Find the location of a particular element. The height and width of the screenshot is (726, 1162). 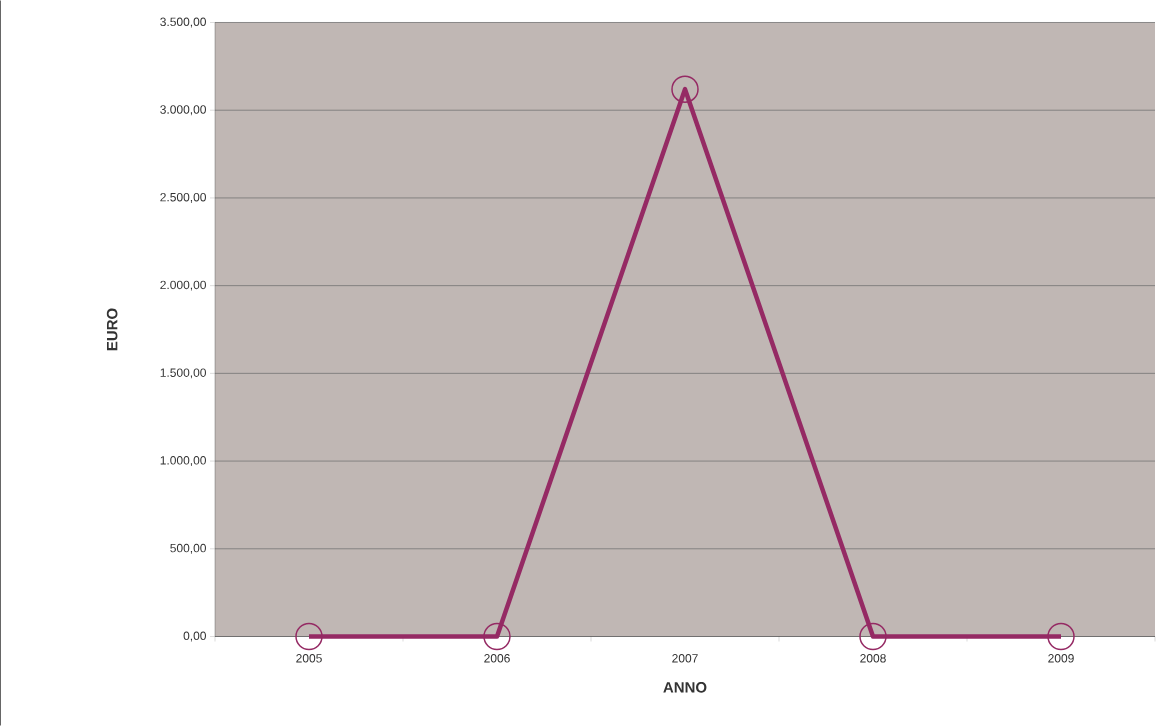

x-axis-title: ANNO is located at coordinates (685, 687).